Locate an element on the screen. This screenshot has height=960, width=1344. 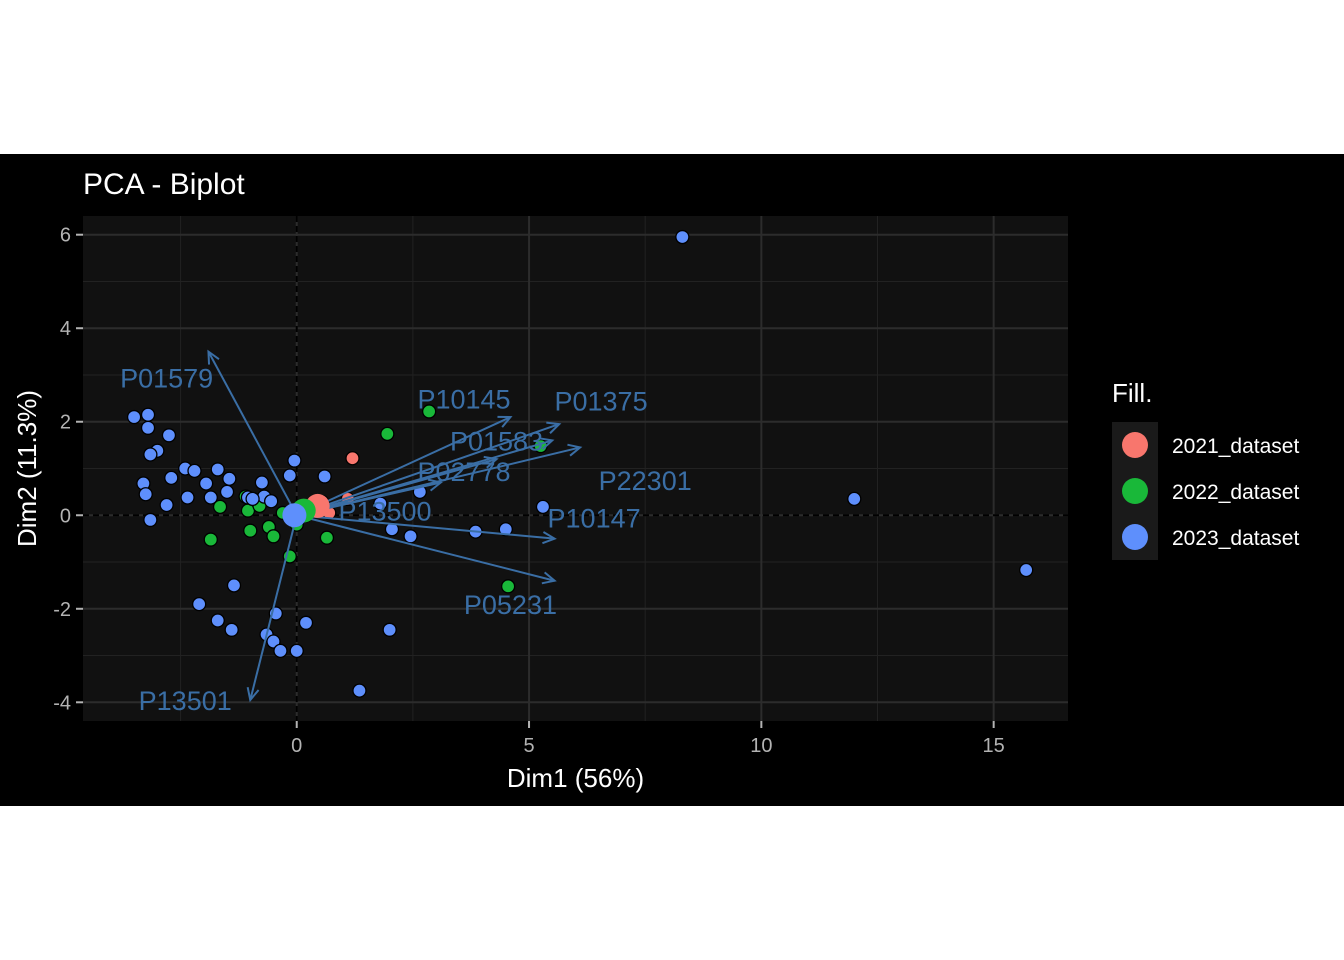
x-tick-label: 15 is located at coordinates (994, 746).